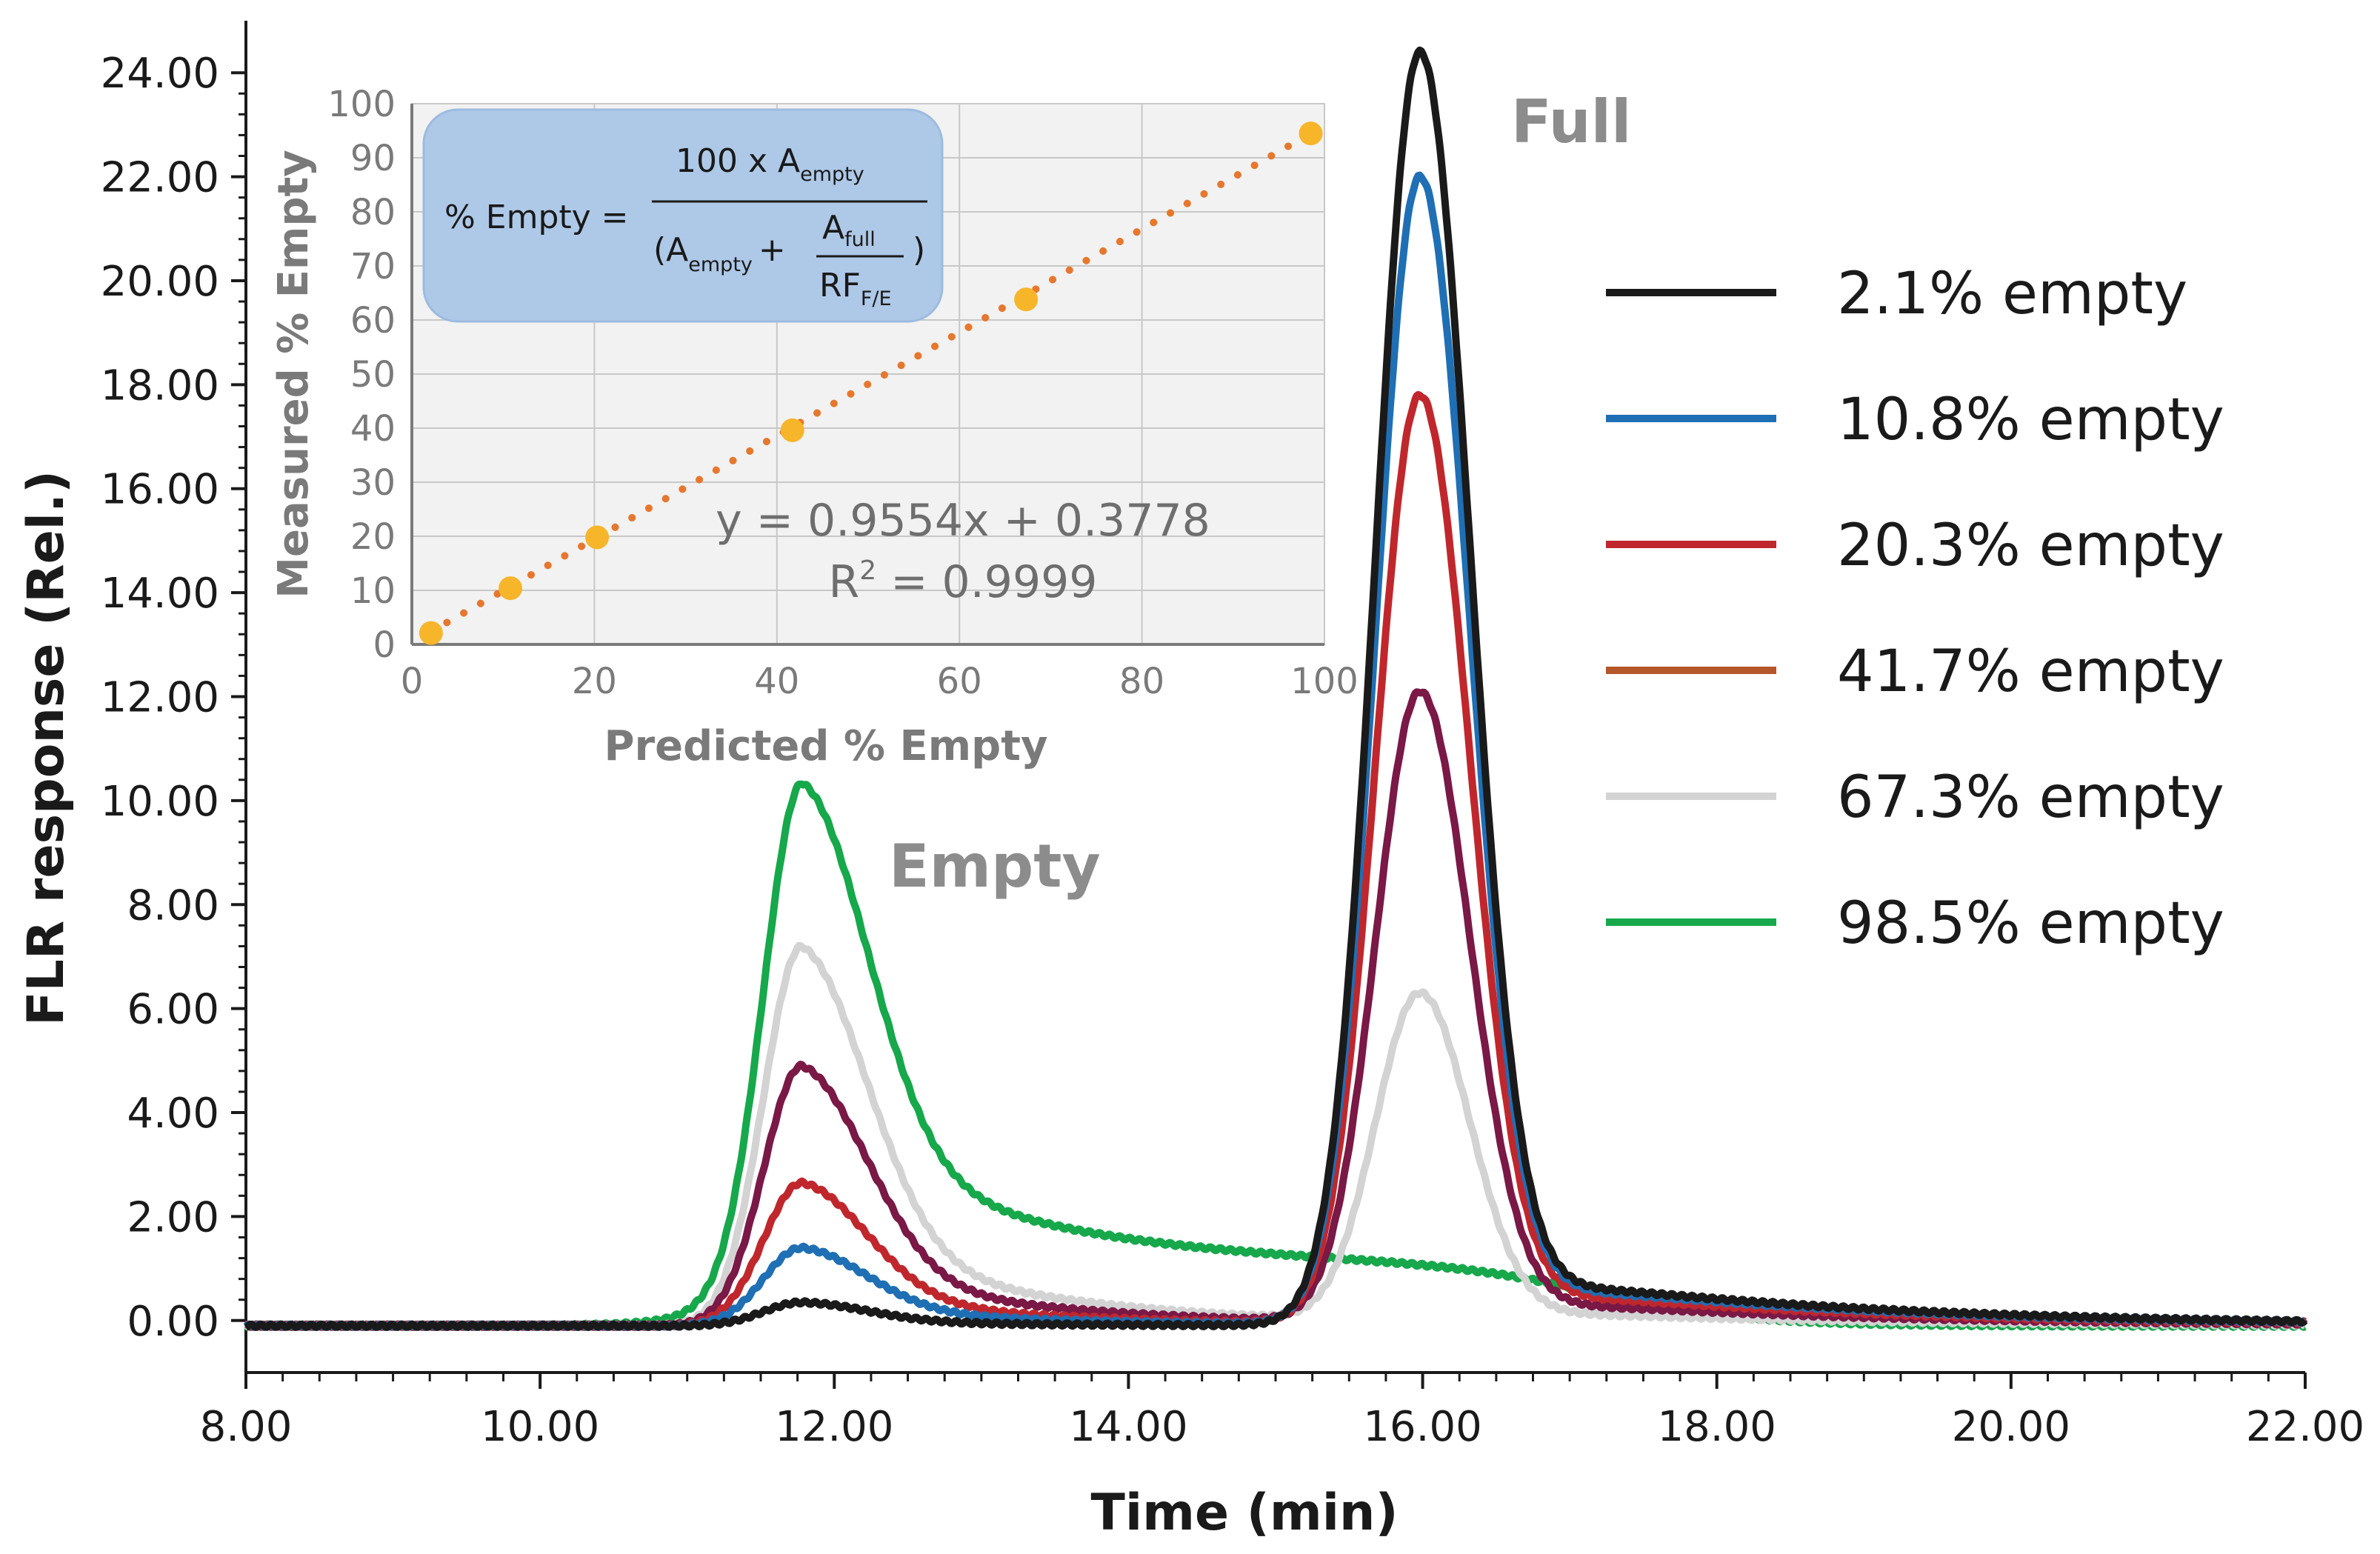 This screenshot has width=2380, height=1554. I want to click on inset-y-tick-label: 100, so click(361, 104).